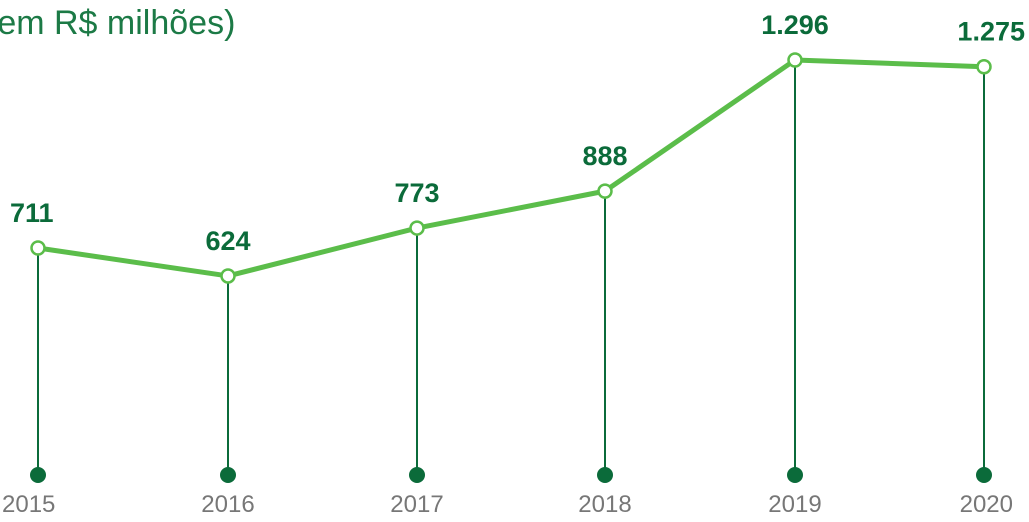 The width and height of the screenshot is (1029, 522). I want to click on base-dot-2017, so click(417, 475).